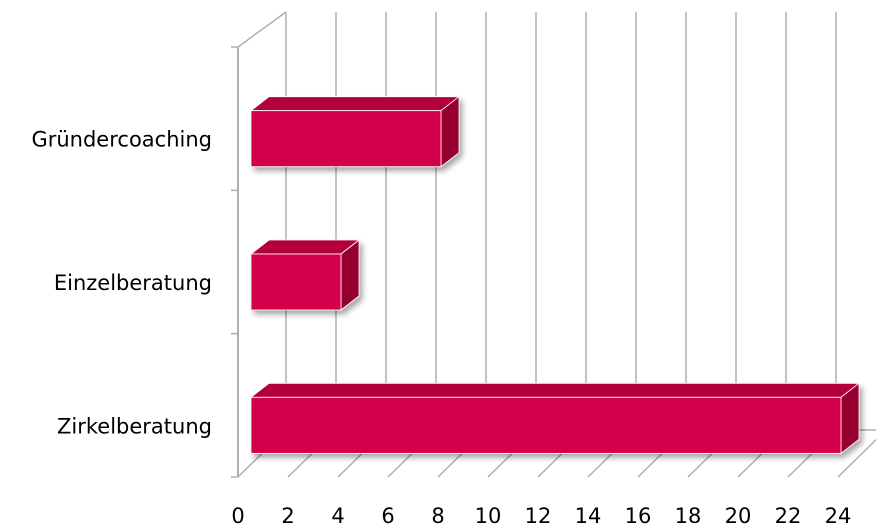 The image size is (876, 529). I want to click on x-tick-label: 6, so click(387, 516).